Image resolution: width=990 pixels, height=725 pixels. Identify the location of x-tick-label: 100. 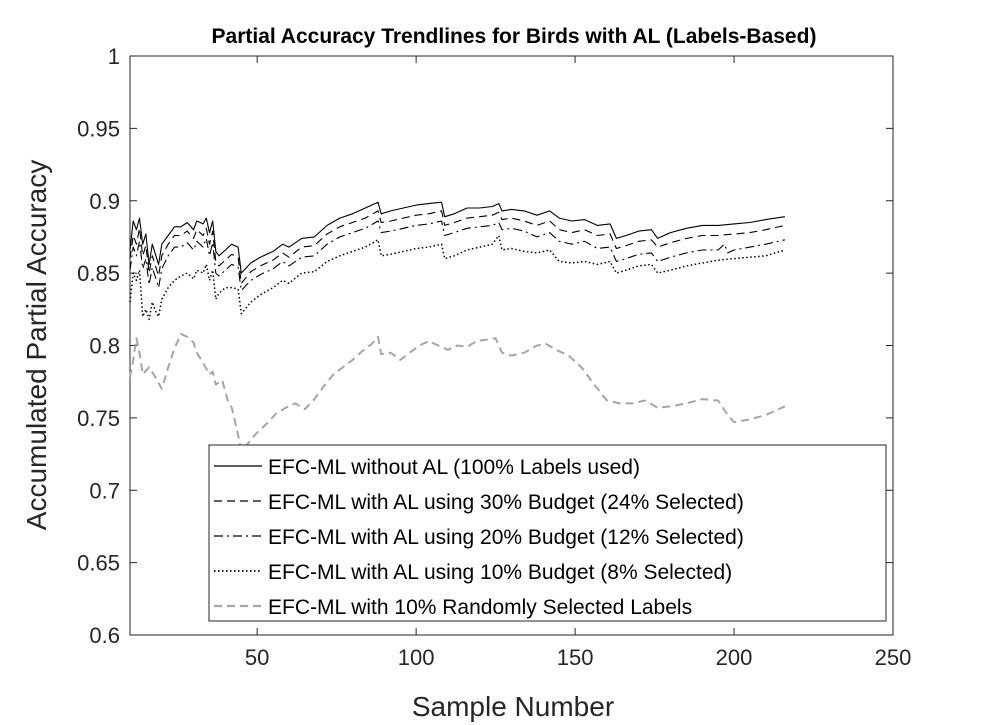
(416, 657).